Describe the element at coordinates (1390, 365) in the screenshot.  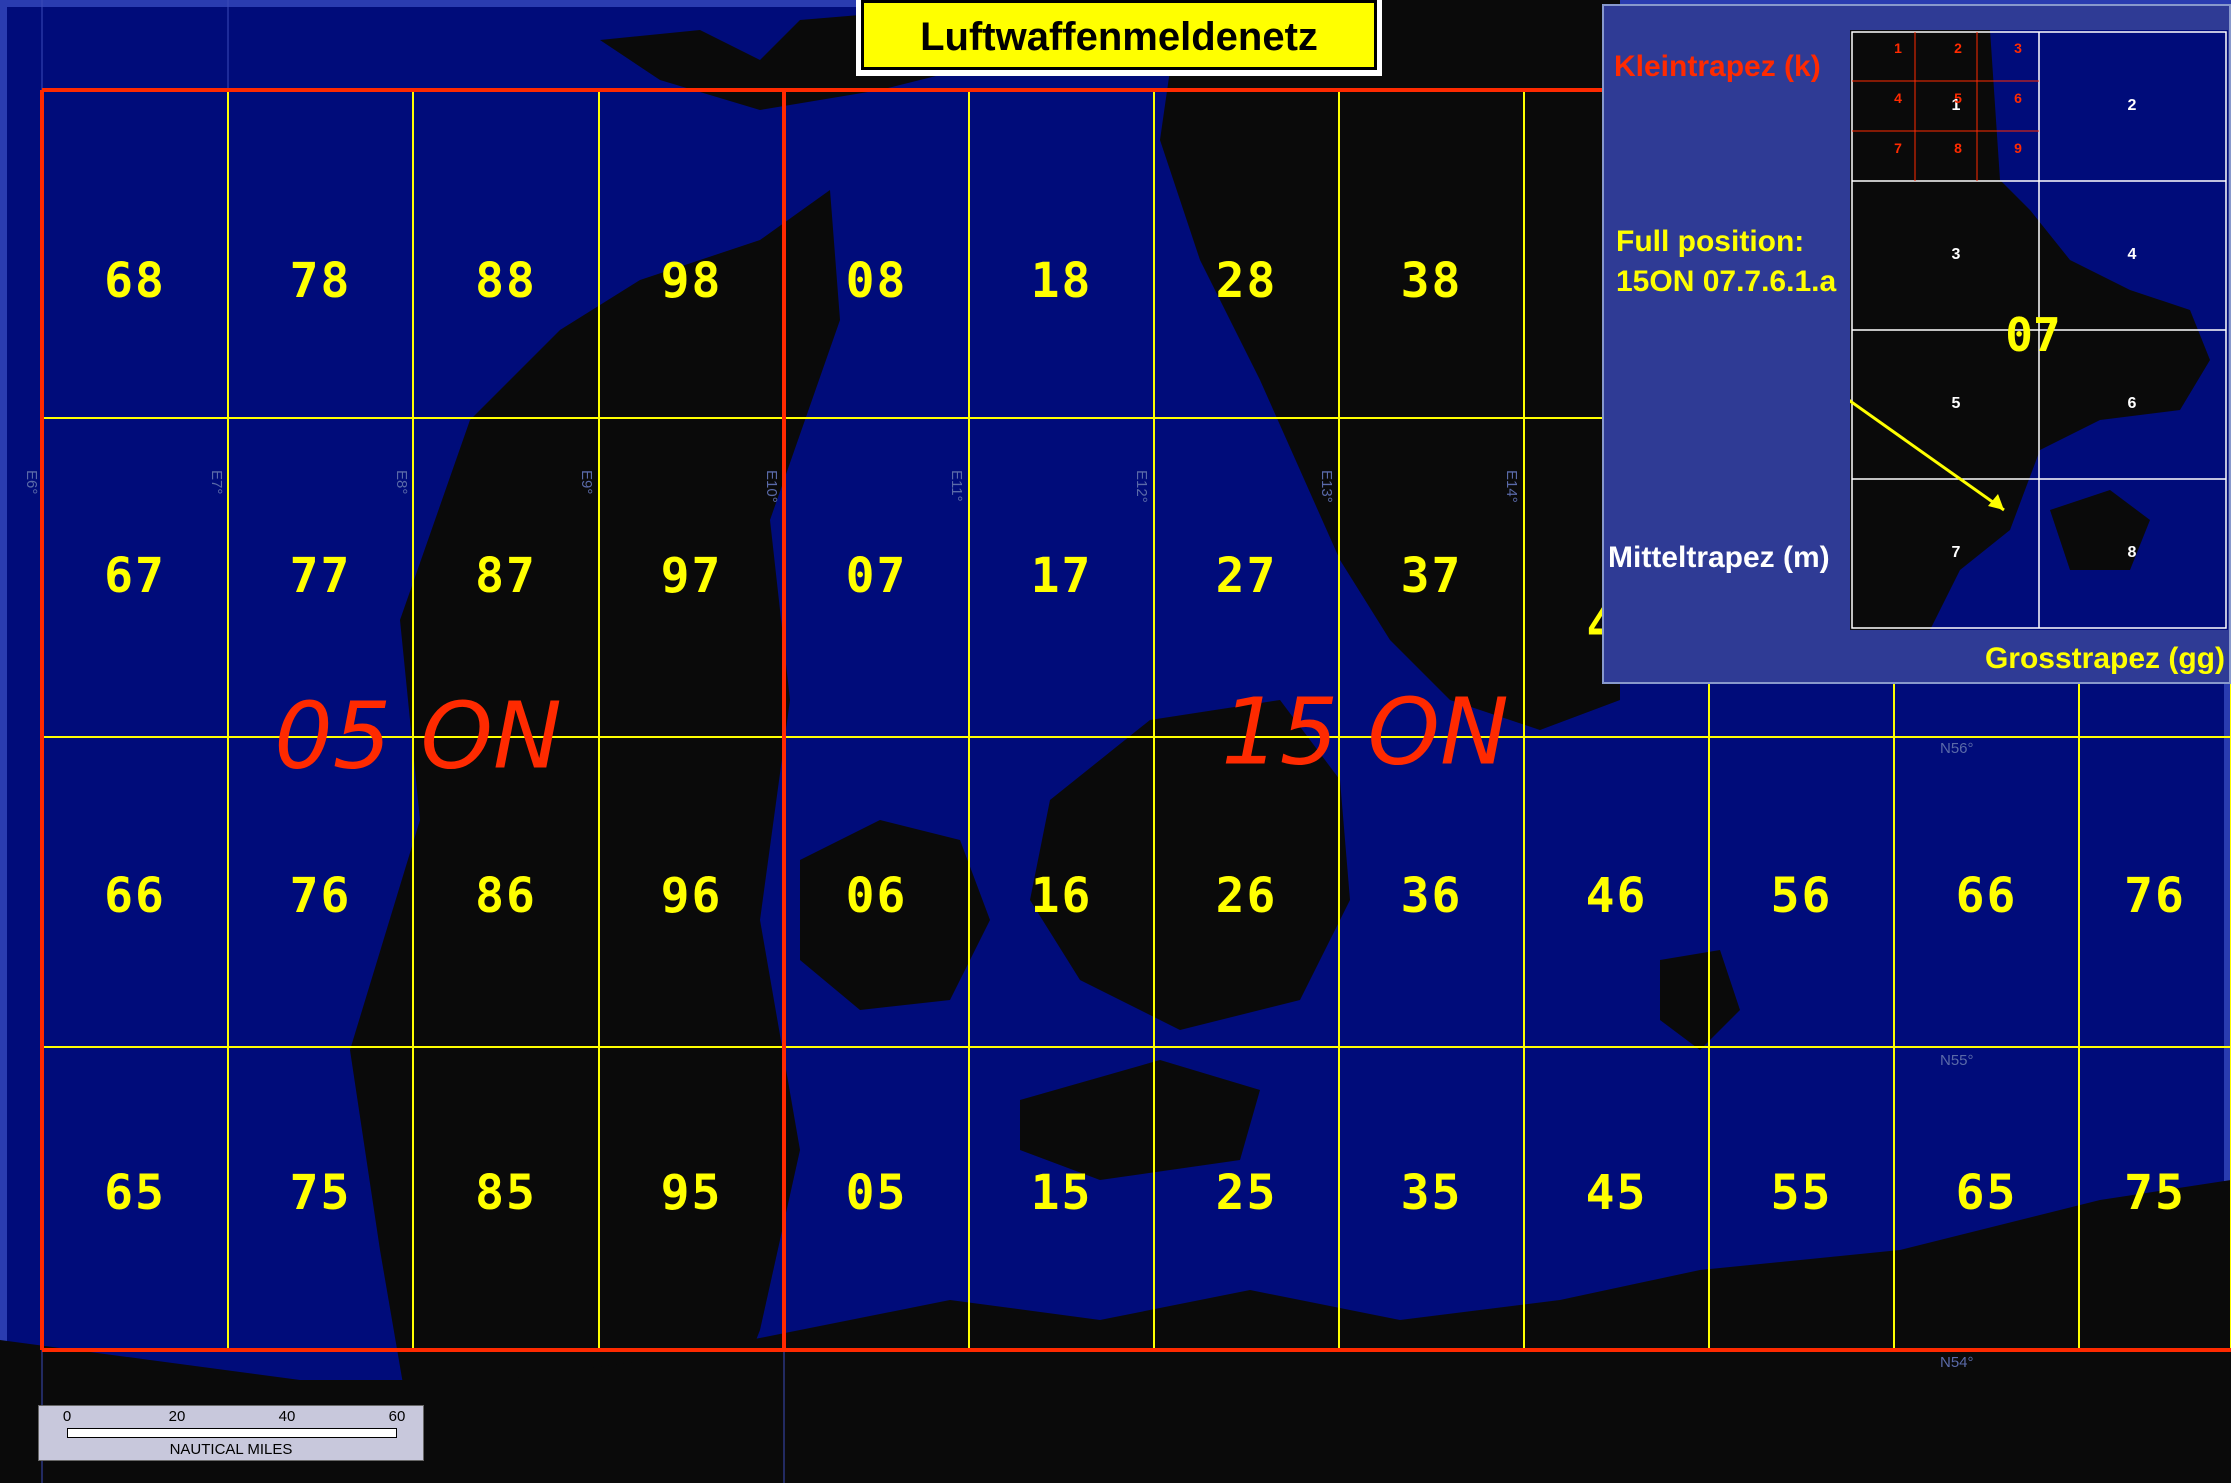
I see `land-sweden` at that location.